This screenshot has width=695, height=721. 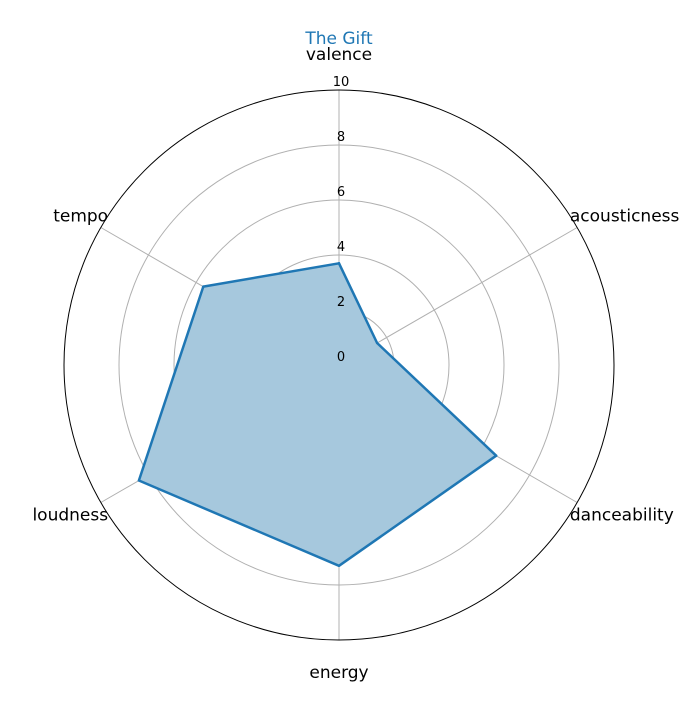 What do you see at coordinates (458, 296) in the screenshot?
I see `spoke-acousticness` at bounding box center [458, 296].